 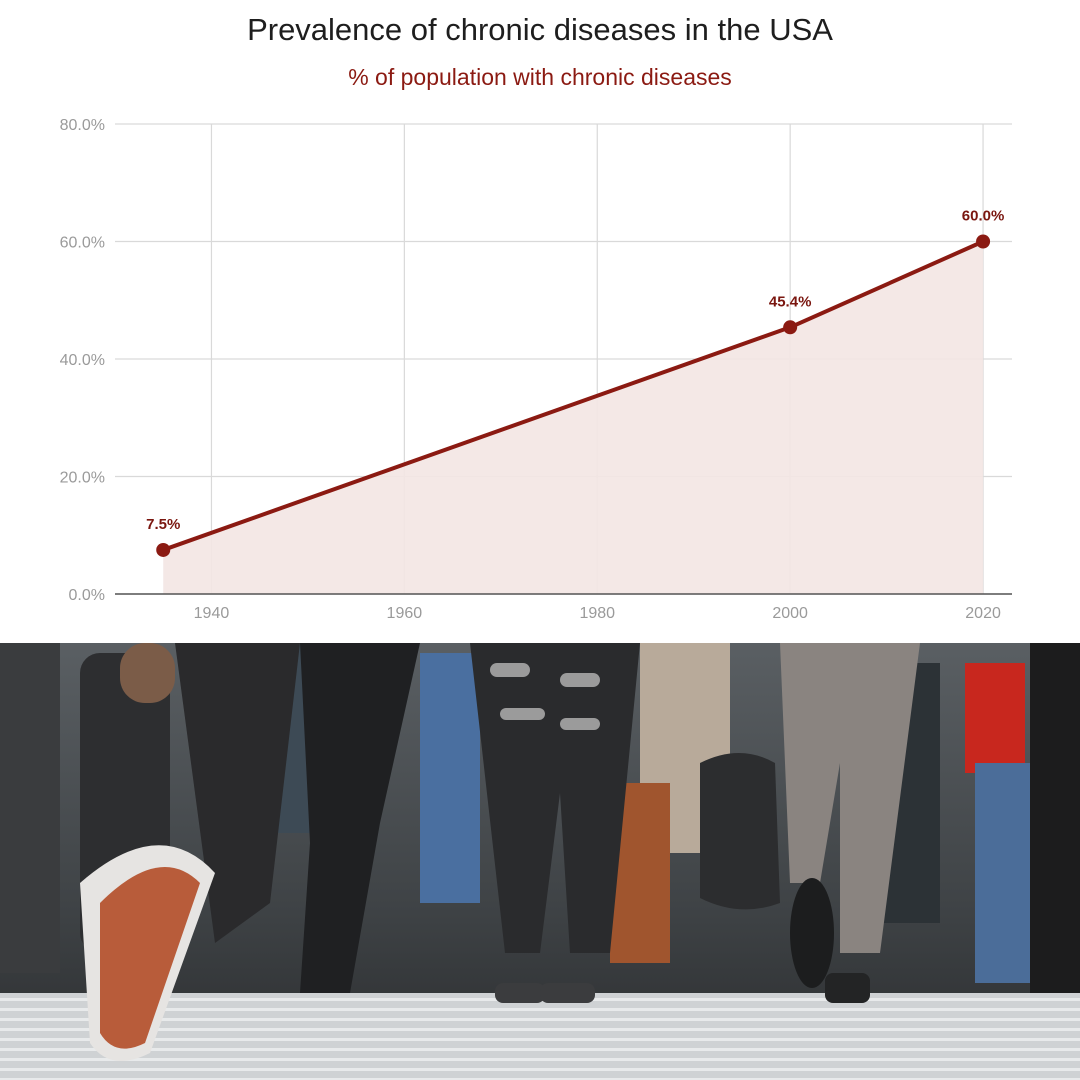 I want to click on data-label: 45.4%, so click(x=790, y=301).